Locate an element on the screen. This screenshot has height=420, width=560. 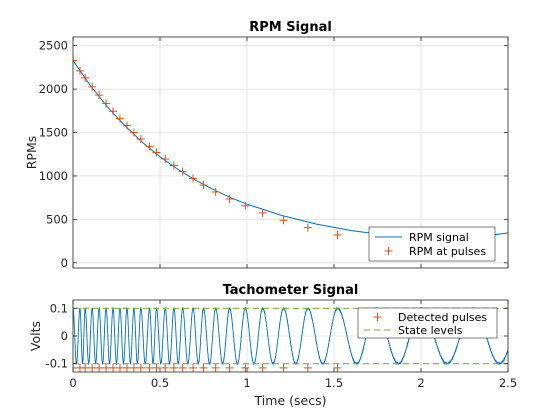
y-tick-label: 1500 is located at coordinates (53, 133).